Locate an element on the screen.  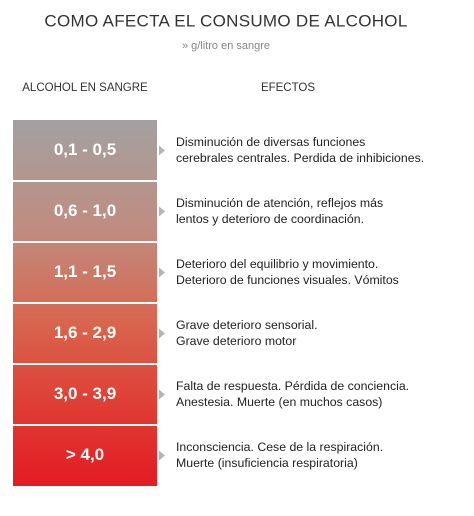
range-label: 1,1 - 1,5 is located at coordinates (85, 271).